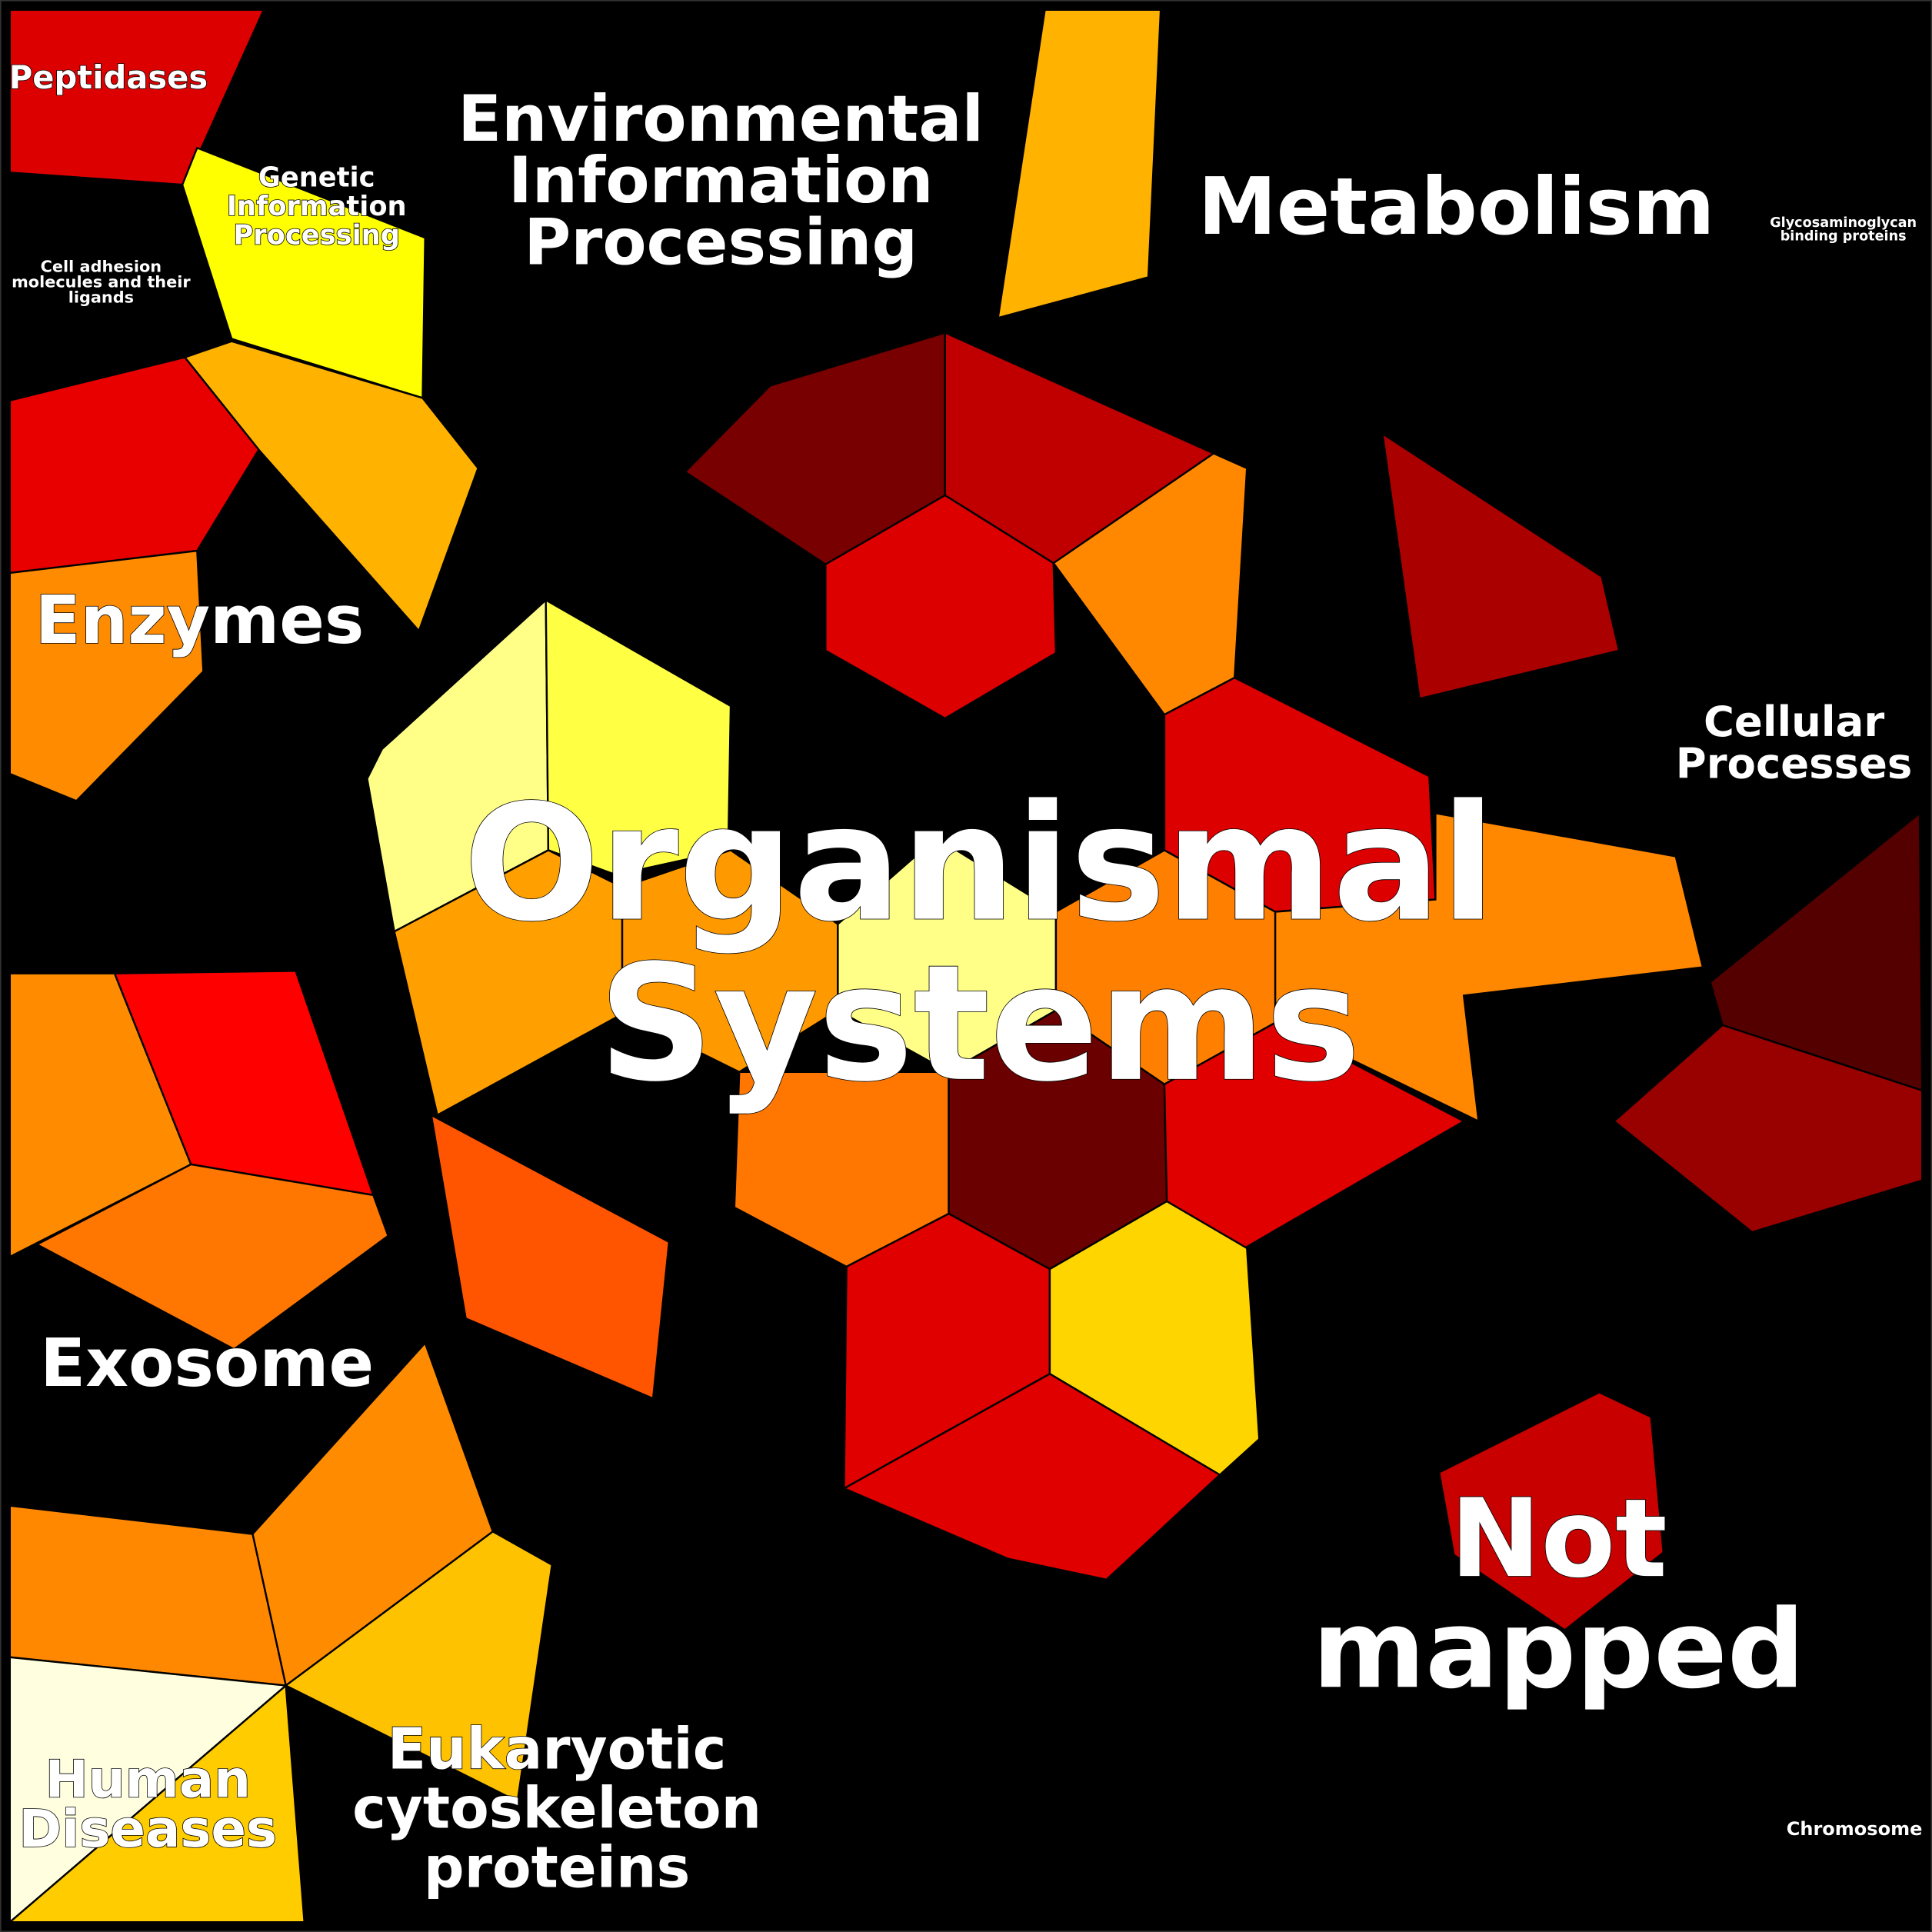  Describe the element at coordinates (1794, 721) in the screenshot. I see `region-label: Cellular` at that location.